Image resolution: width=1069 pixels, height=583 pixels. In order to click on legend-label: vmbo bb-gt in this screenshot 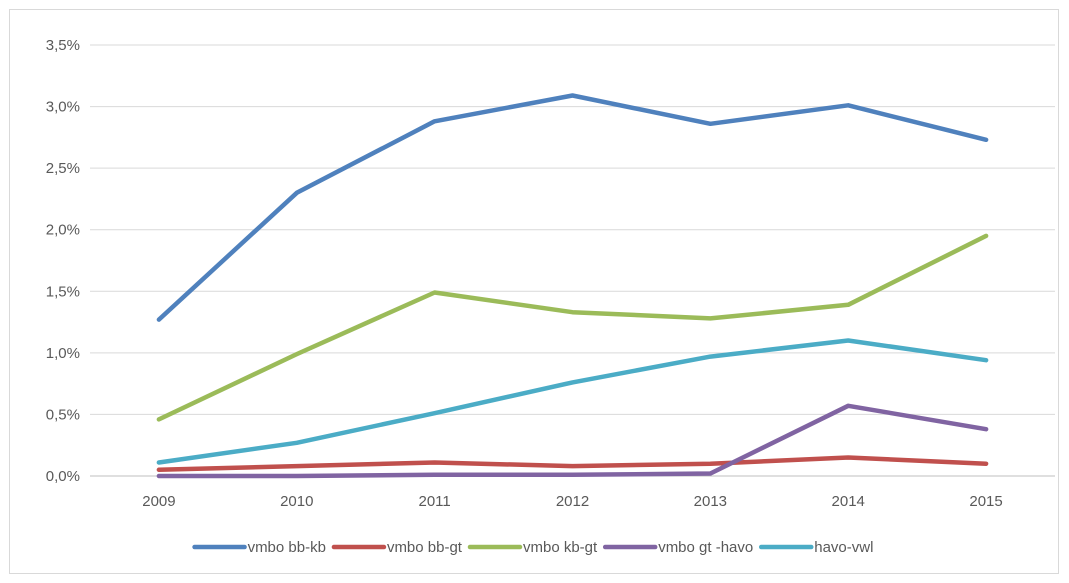, I will do `click(425, 547)`.